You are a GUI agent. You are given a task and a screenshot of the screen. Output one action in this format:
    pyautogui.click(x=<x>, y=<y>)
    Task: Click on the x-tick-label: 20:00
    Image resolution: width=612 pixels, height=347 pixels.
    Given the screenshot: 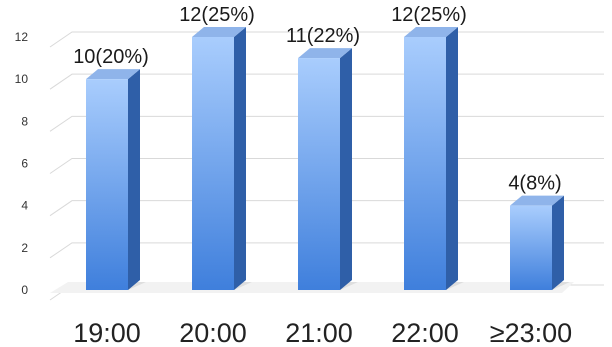 What is the action you would take?
    pyautogui.click(x=213, y=332)
    